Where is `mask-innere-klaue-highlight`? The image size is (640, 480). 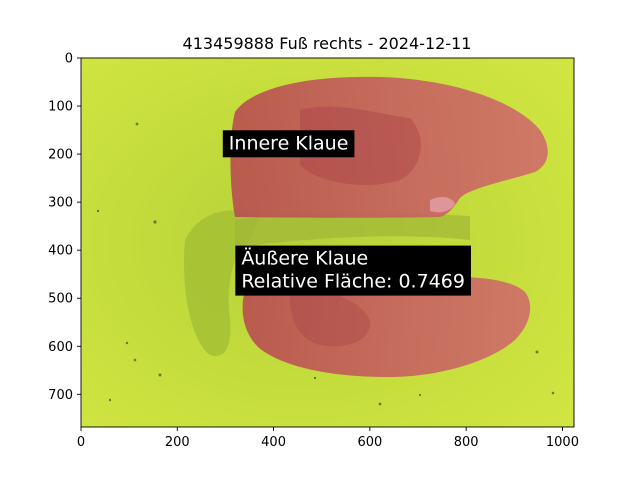
mask-innere-klaue-highlight is located at coordinates (442, 204).